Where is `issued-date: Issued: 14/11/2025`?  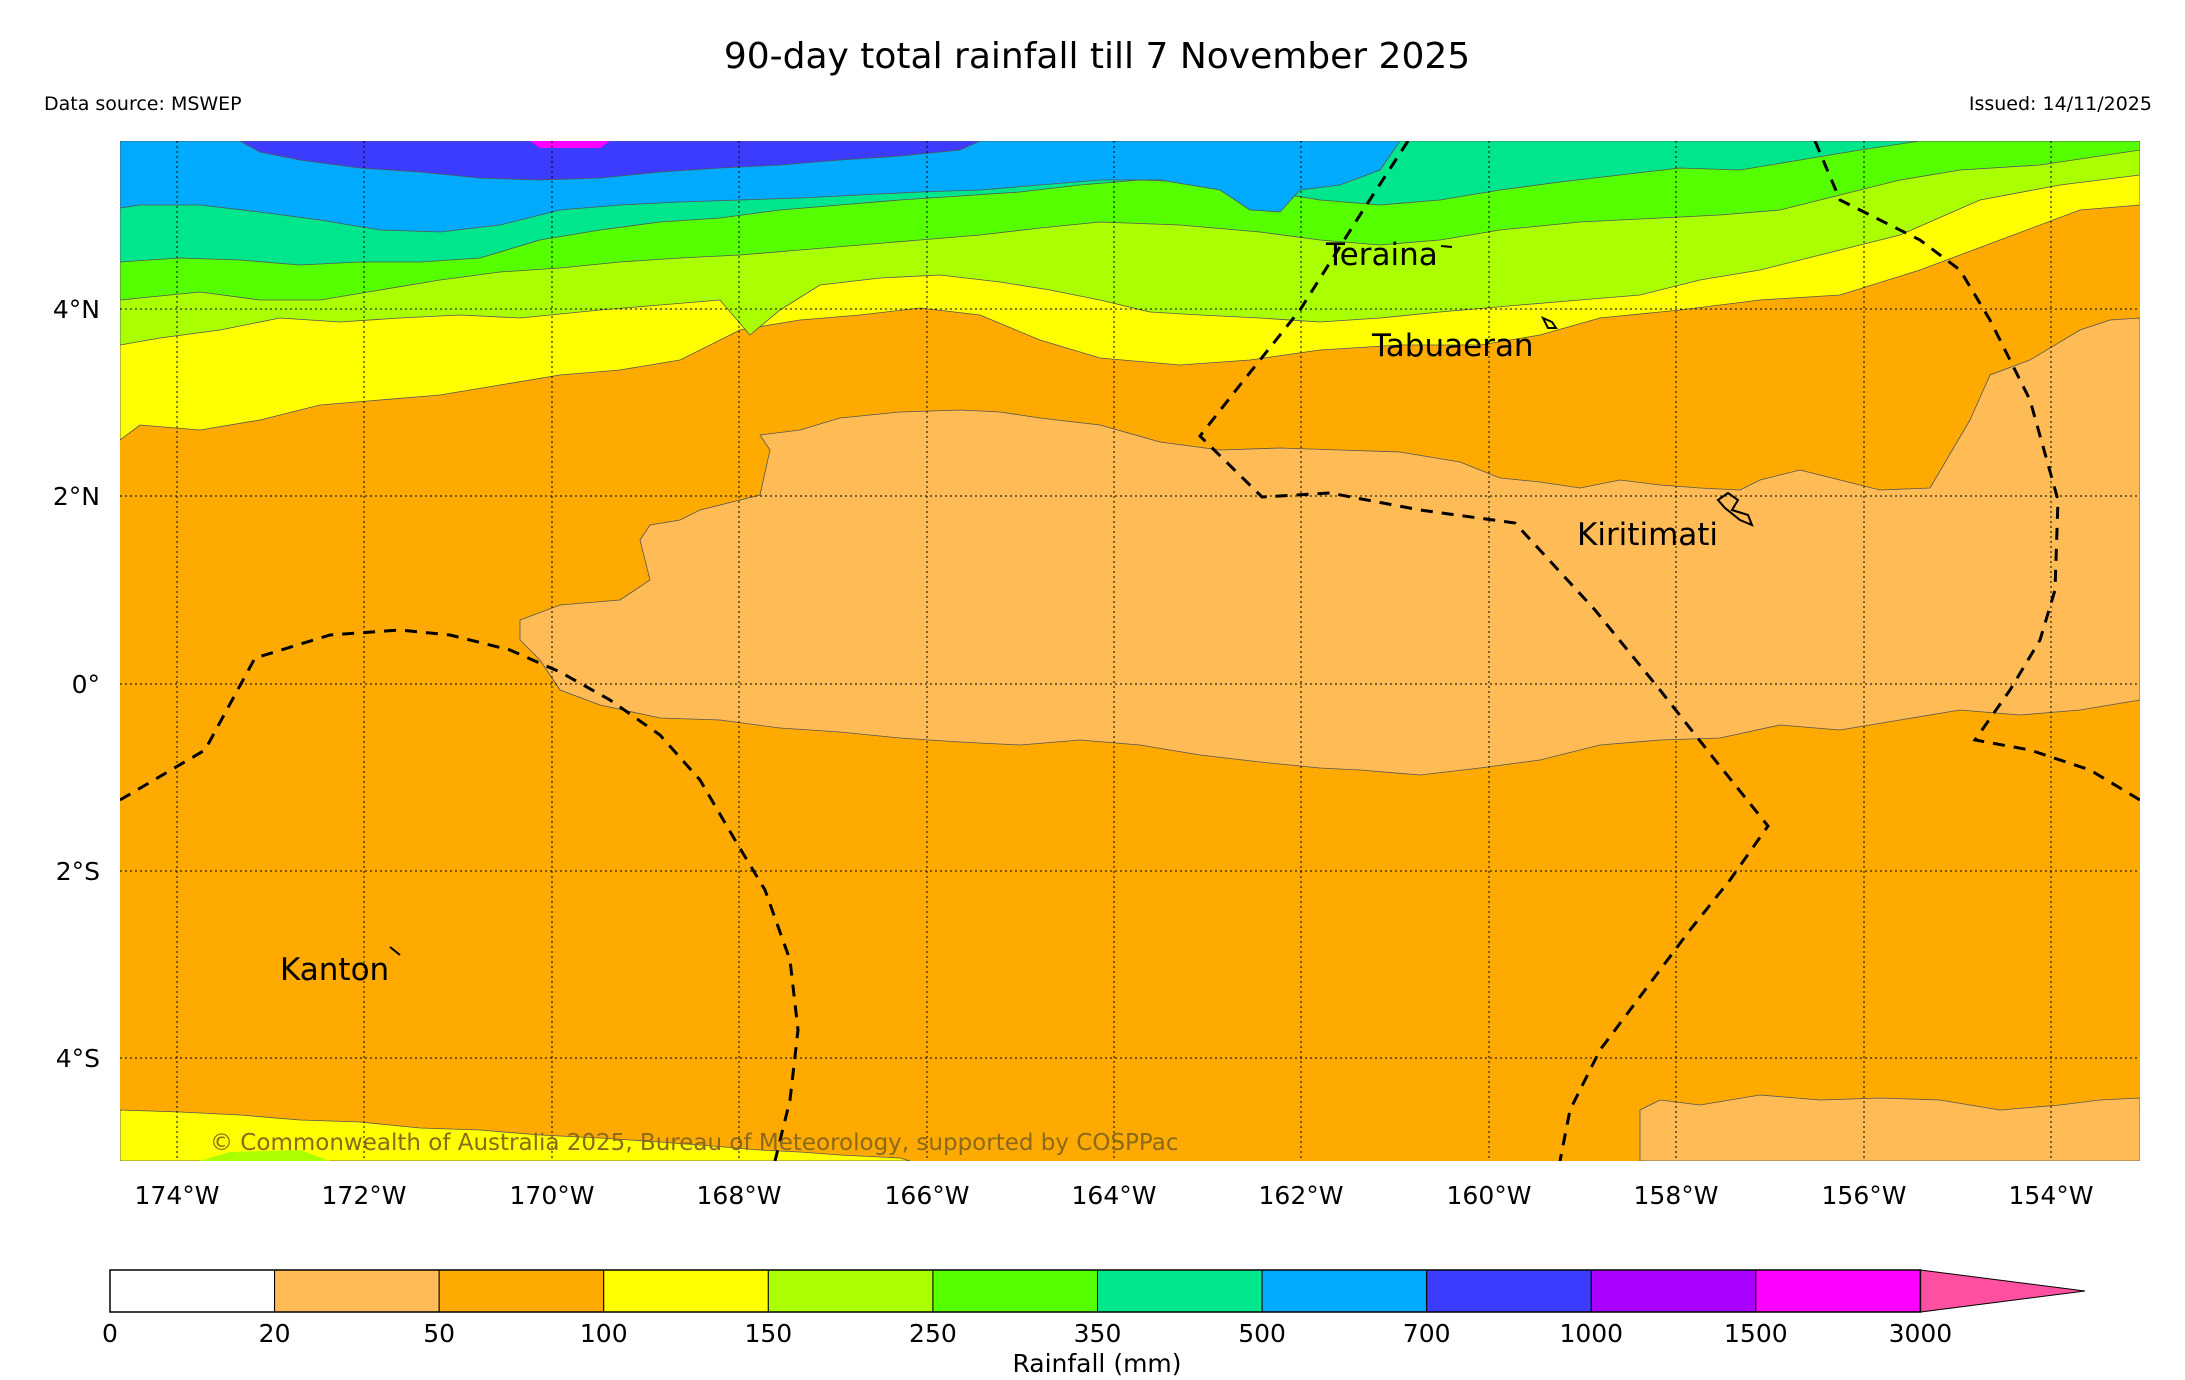 issued-date: Issued: 14/11/2025 is located at coordinates (2060, 104).